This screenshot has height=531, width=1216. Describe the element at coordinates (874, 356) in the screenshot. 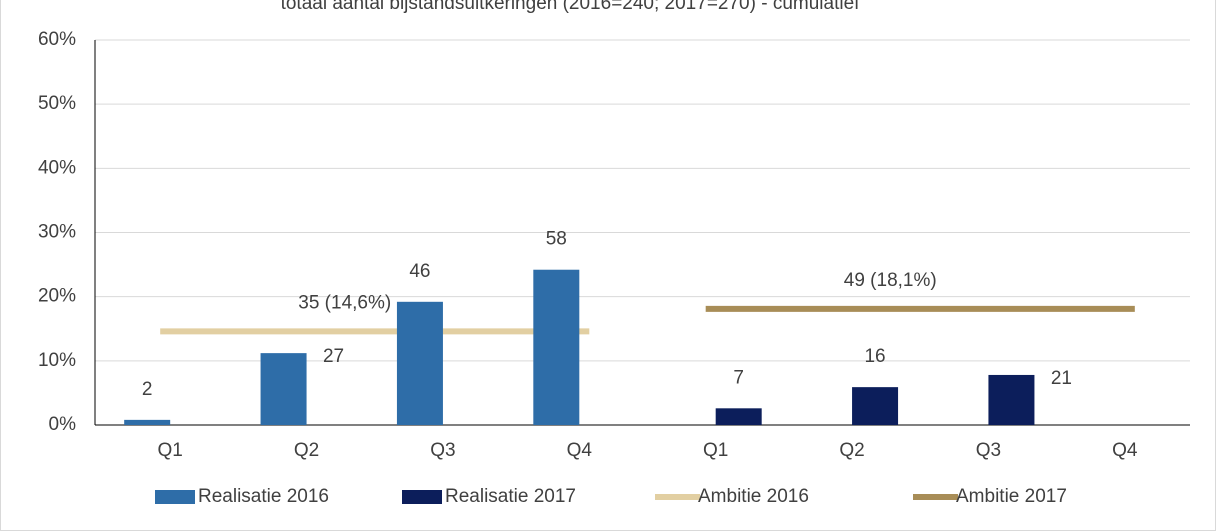

I see `data-label: 16` at that location.